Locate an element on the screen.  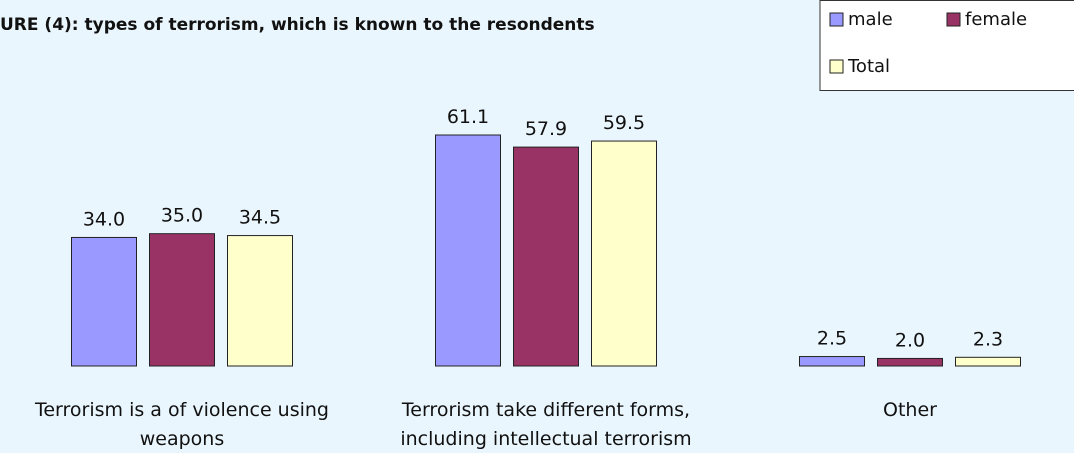
legend-label: female is located at coordinates (996, 19).